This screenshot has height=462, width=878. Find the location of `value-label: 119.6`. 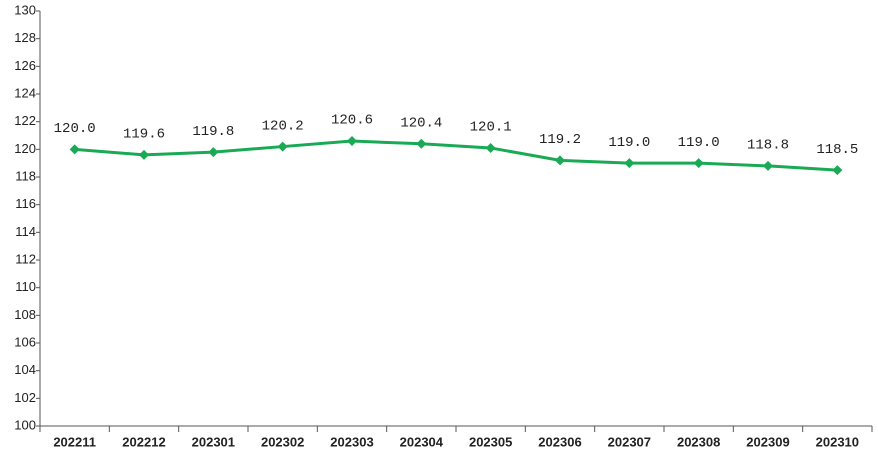

value-label: 119.6 is located at coordinates (144, 135).